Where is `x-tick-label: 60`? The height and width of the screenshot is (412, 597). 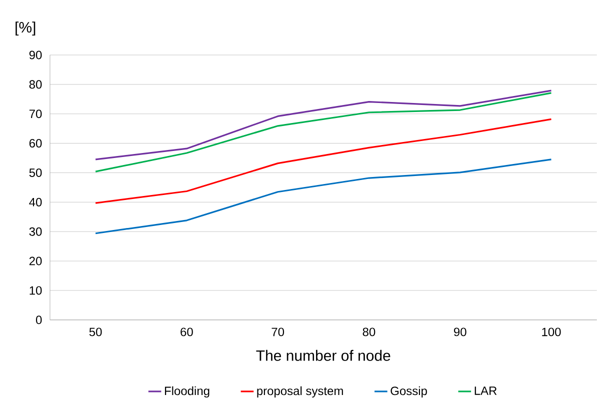 x-tick-label: 60 is located at coordinates (186, 332).